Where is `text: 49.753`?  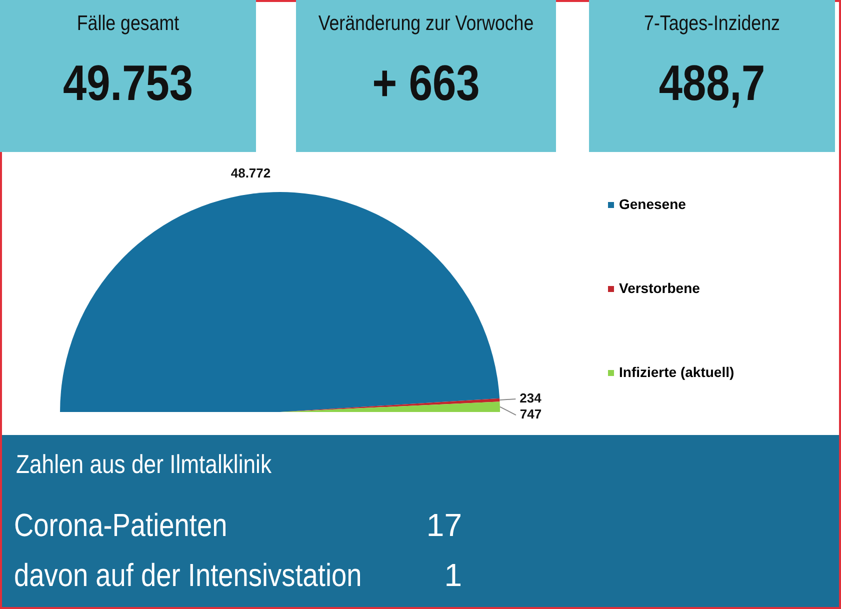 text: 49.753 is located at coordinates (128, 83).